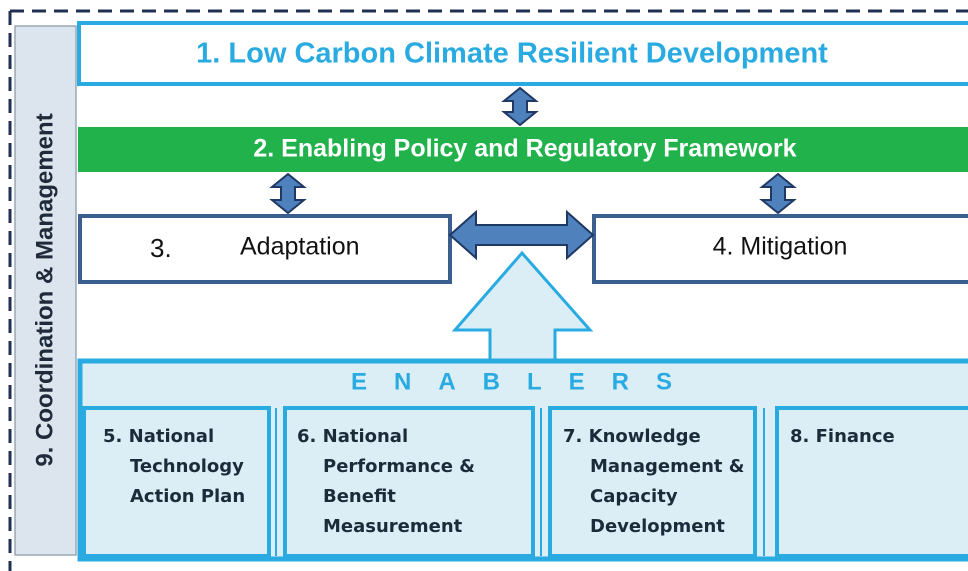 This screenshot has width=968, height=571. Describe the element at coordinates (187, 496) in the screenshot. I see `enabler-line: Action Plan` at that location.